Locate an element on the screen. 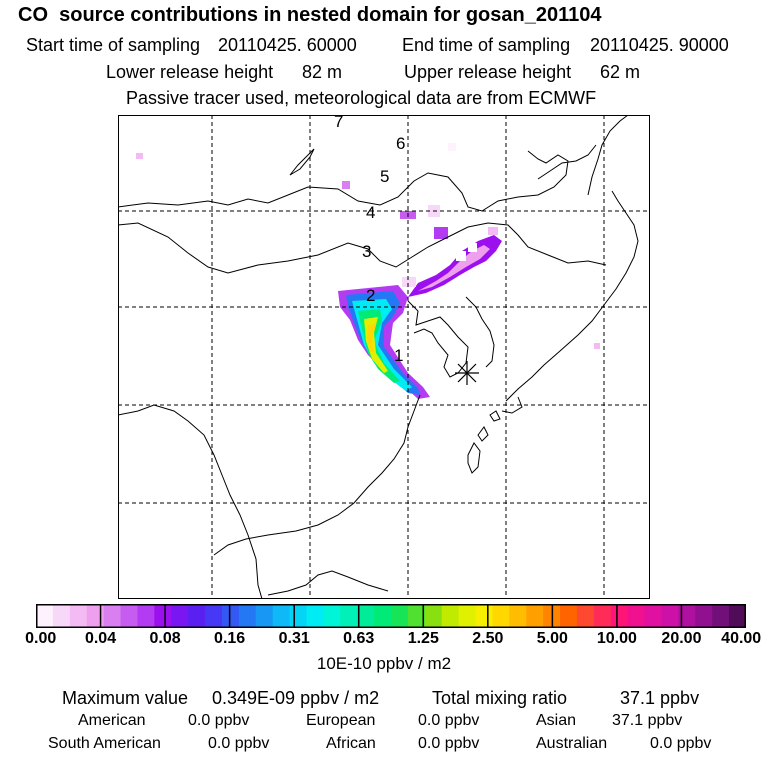 This screenshot has width=768, height=768. trajectory-label-4: 4 is located at coordinates (370, 212).